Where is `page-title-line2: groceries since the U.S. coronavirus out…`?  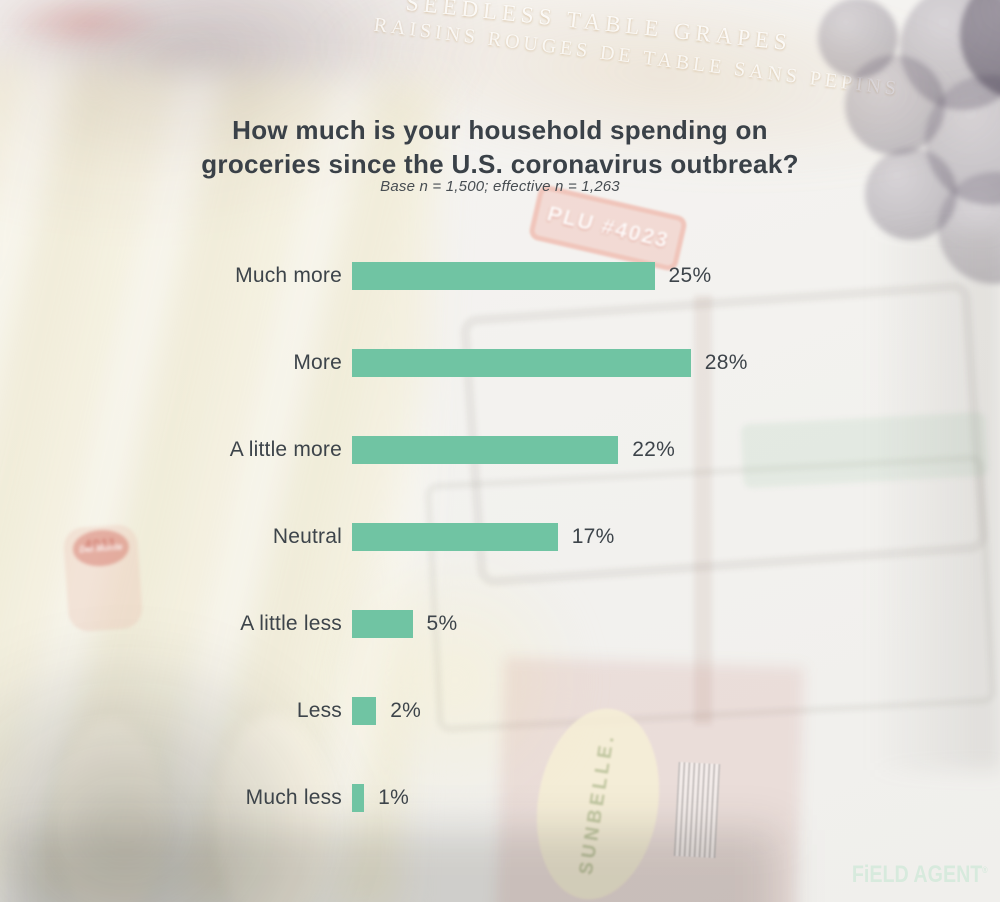 page-title-line2: groceries since the U.S. coronavirus out… is located at coordinates (500, 164).